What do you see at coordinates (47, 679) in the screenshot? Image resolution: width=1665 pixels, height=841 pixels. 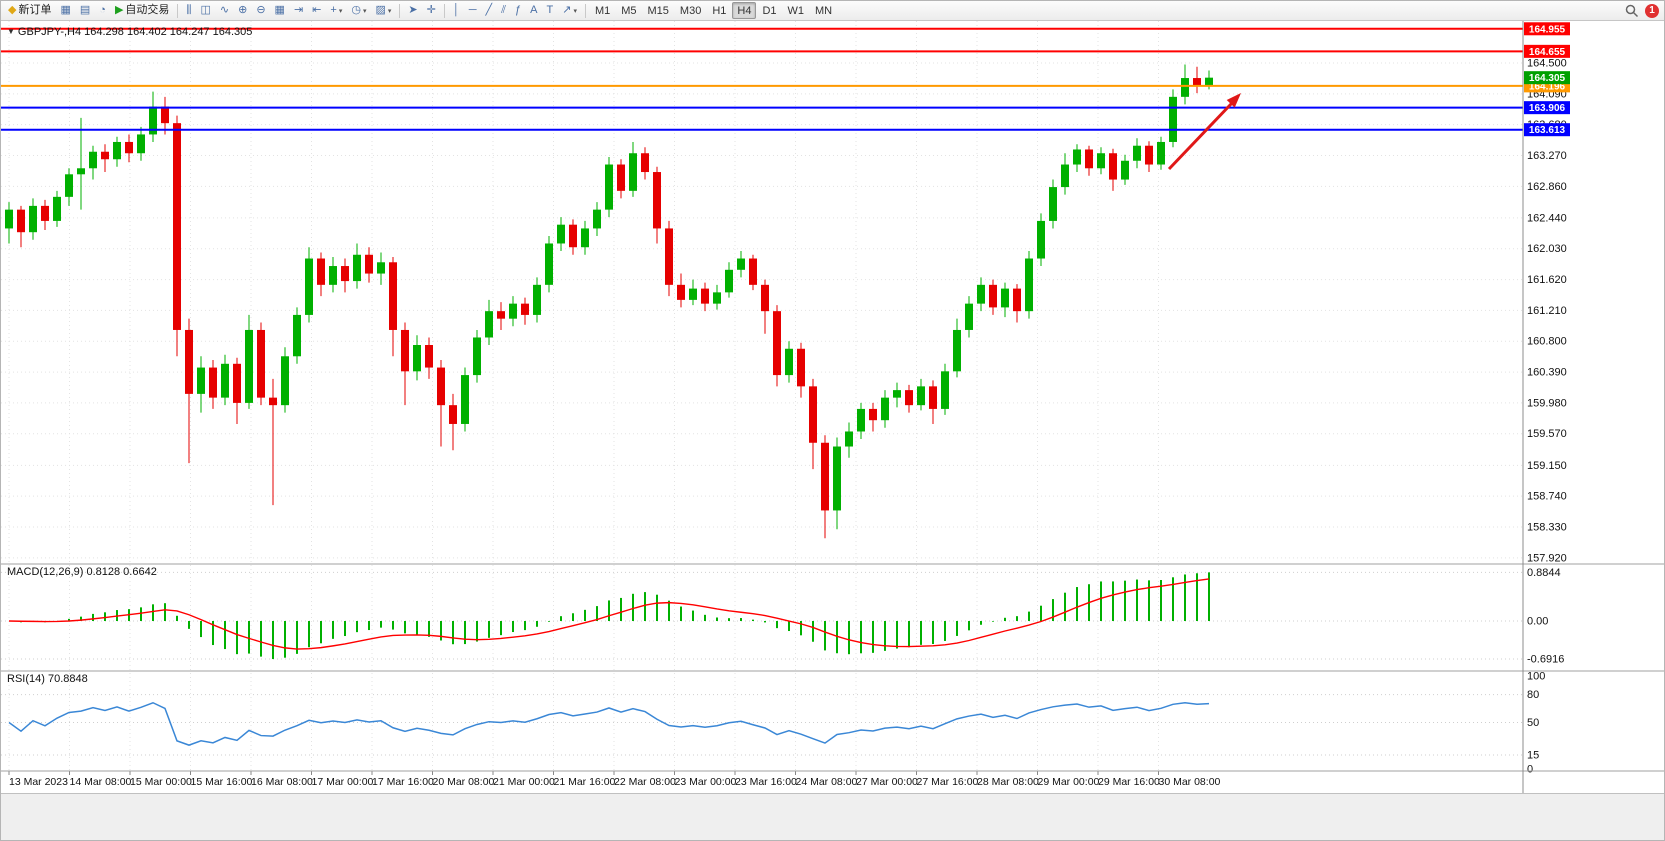 I see `rsi-label: RSI(14) 70.8848` at bounding box center [47, 679].